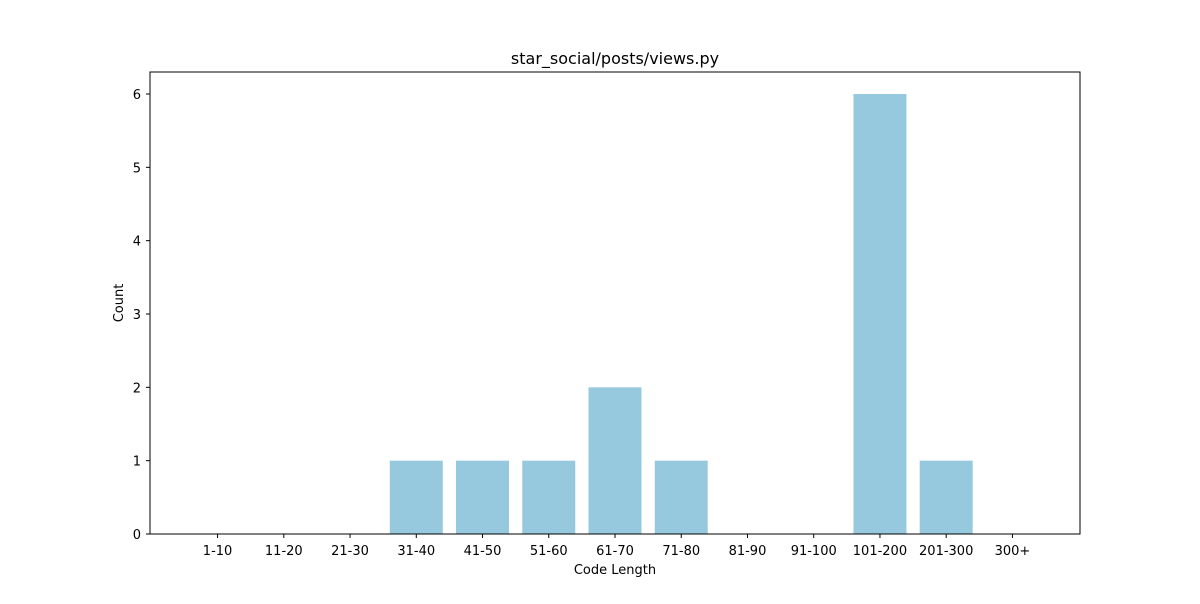 The width and height of the screenshot is (1200, 604). What do you see at coordinates (1013, 551) in the screenshot?
I see `x-tick-label: 300+` at bounding box center [1013, 551].